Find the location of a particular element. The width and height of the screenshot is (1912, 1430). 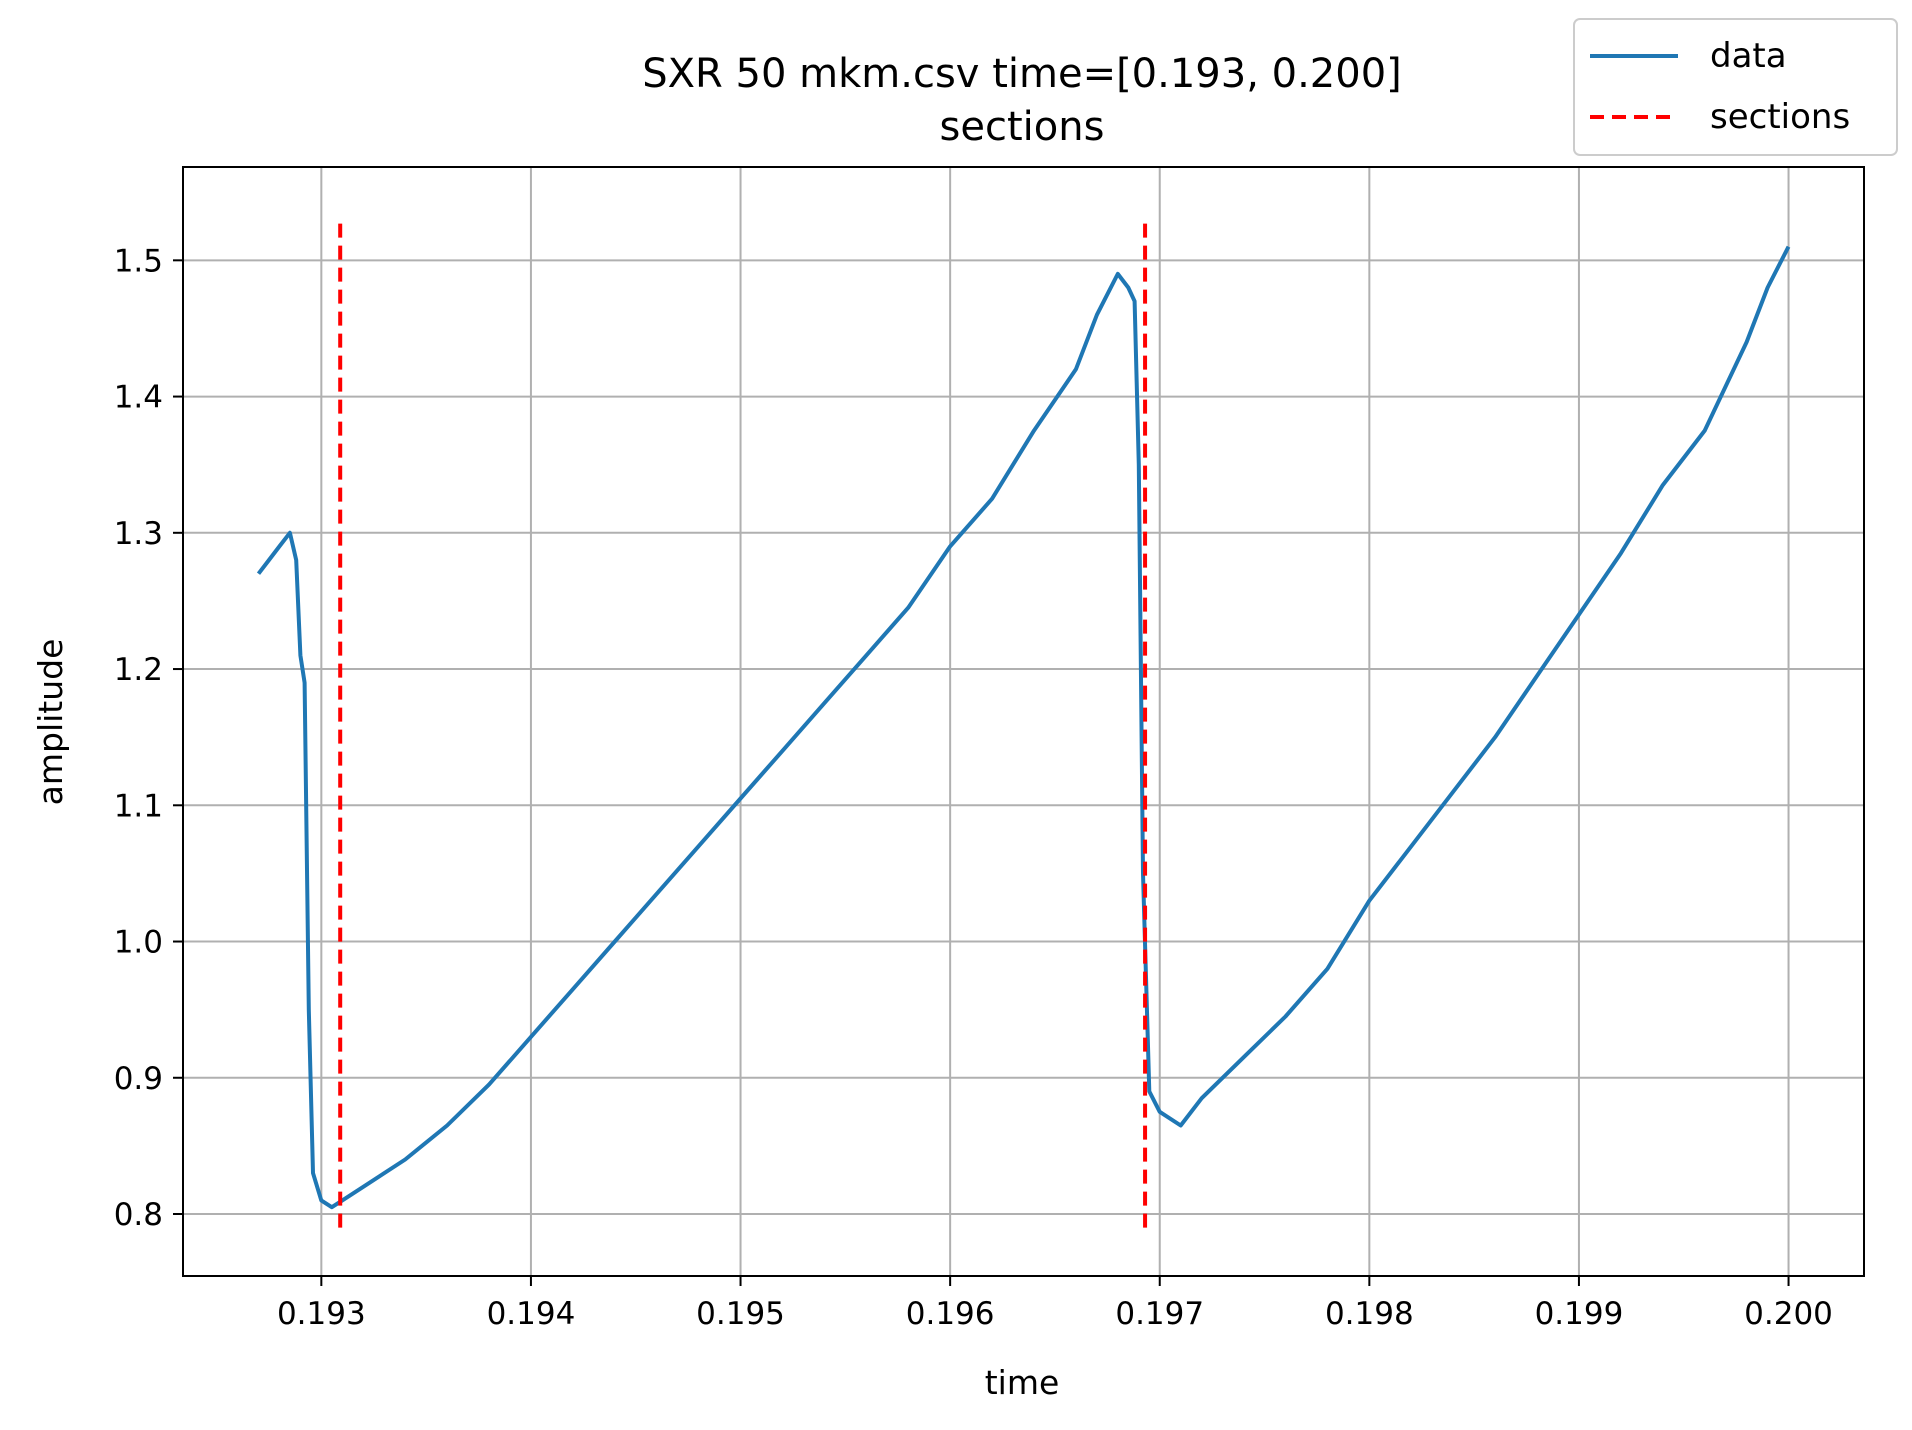

y-tick-label: 1.1 is located at coordinates (138, 806).